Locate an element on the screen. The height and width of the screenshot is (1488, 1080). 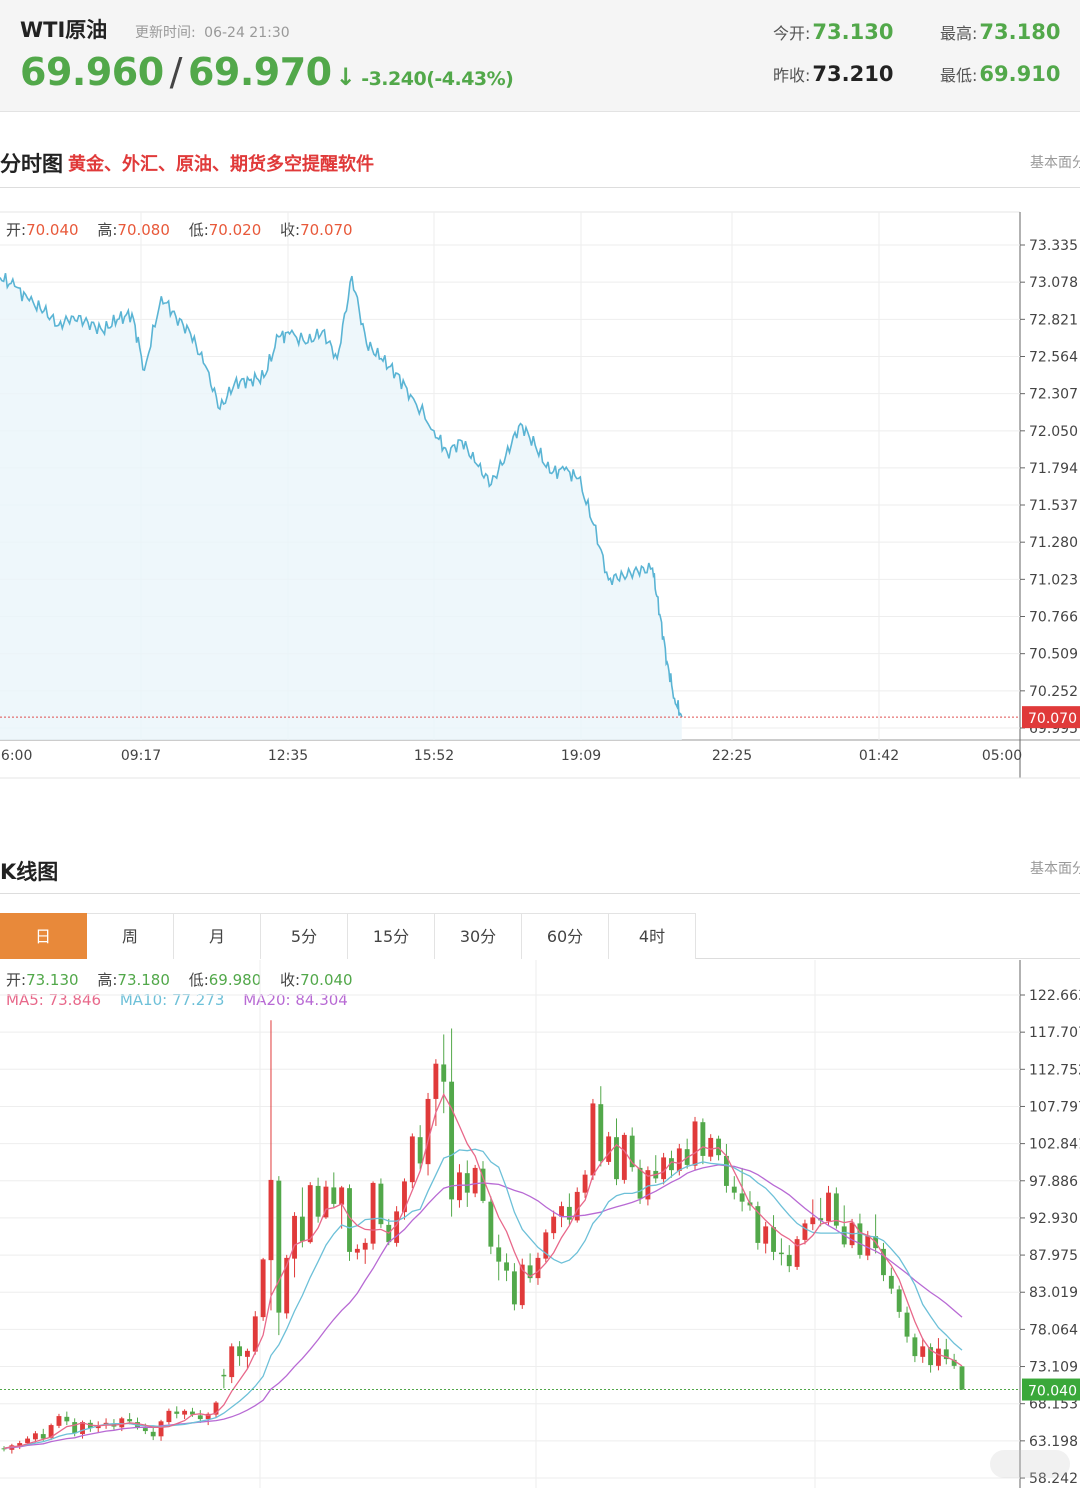
intraday-y-tick-label: 70.766 is located at coordinates (1053, 618).